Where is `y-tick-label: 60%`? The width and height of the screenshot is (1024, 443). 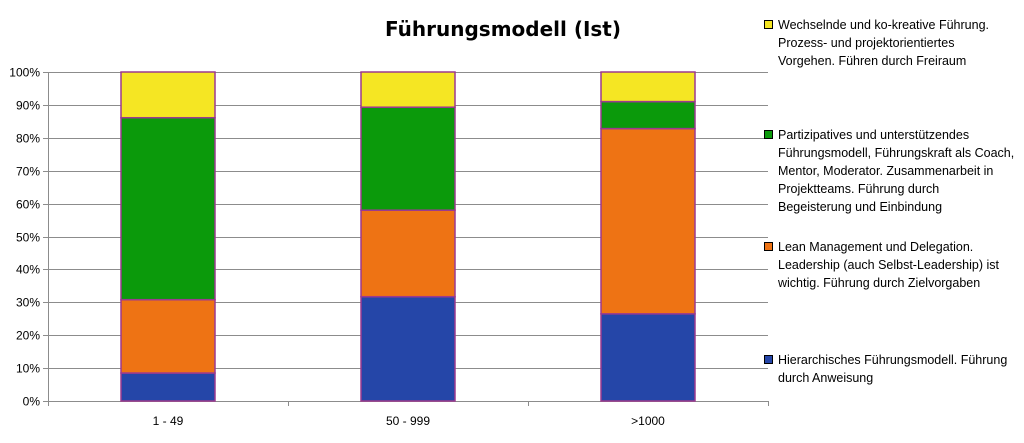 y-tick-label: 60% is located at coordinates (28, 205).